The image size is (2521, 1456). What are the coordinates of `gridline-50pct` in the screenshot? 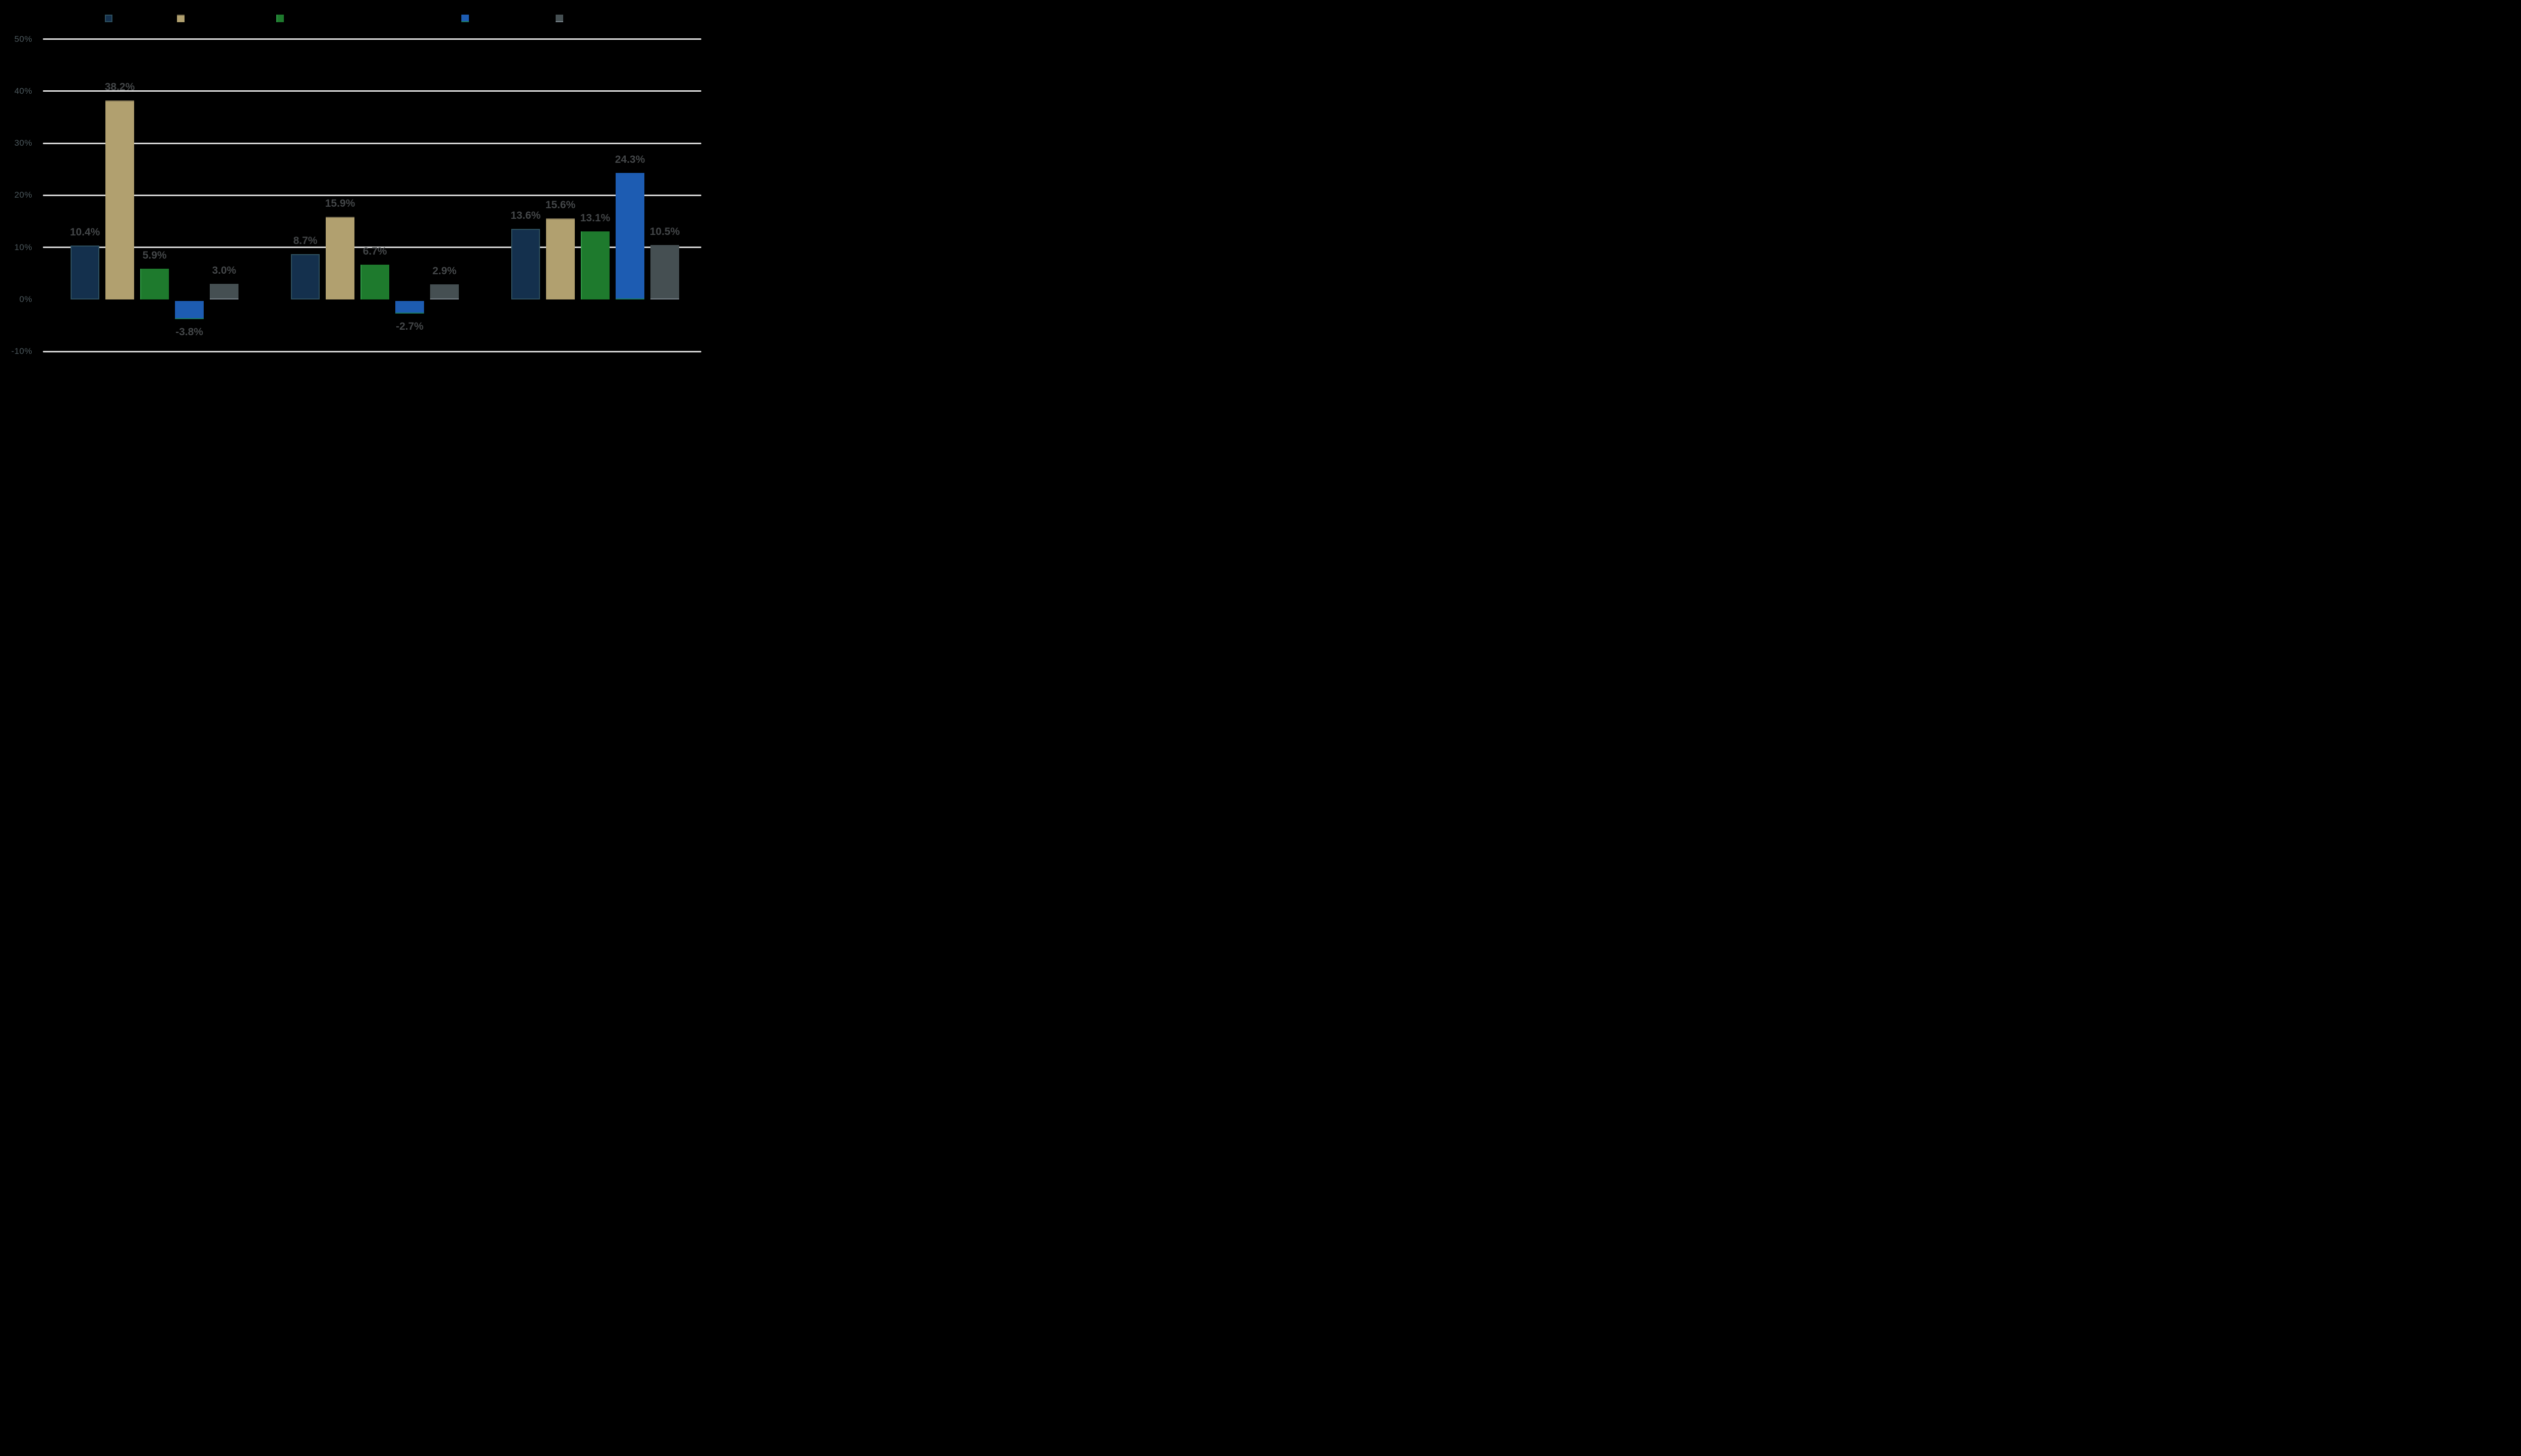 It's located at (372, 39).